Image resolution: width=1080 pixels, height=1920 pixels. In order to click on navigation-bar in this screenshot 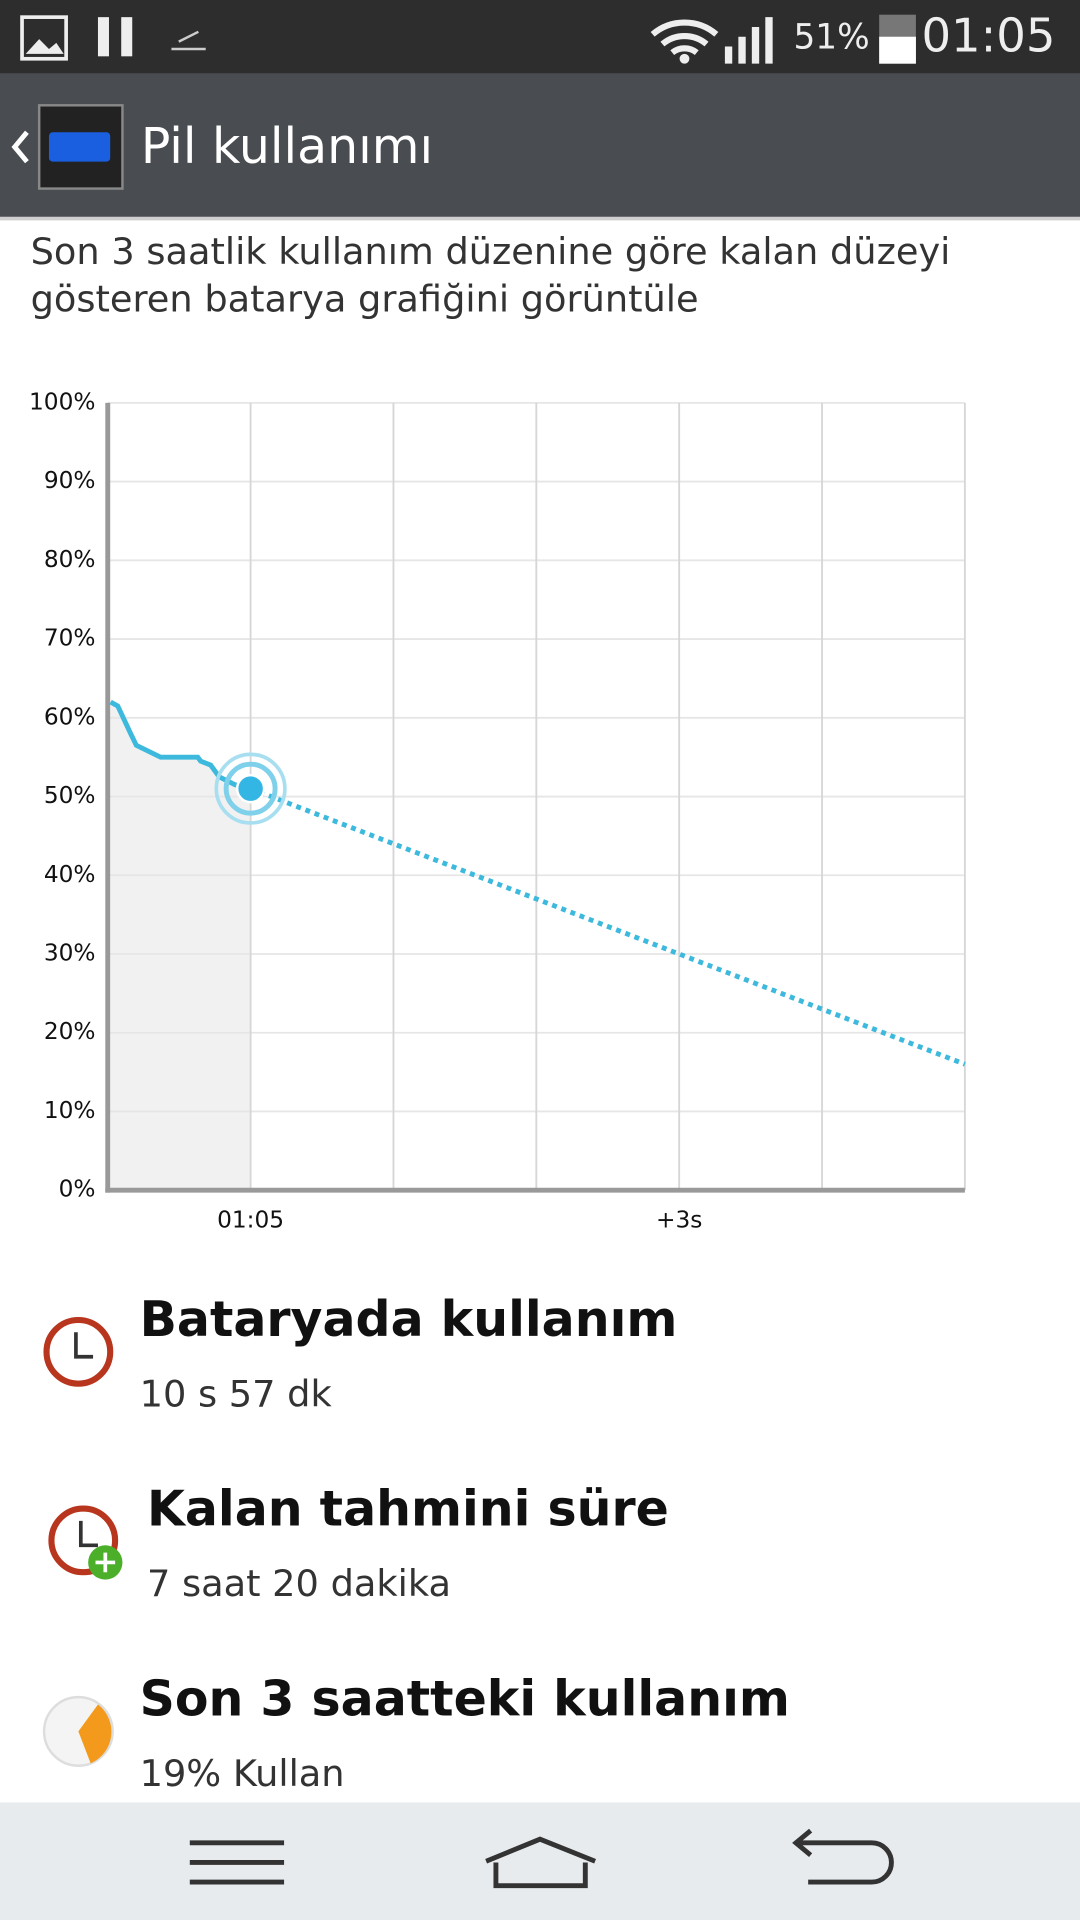, I will do `click(540, 1861)`.